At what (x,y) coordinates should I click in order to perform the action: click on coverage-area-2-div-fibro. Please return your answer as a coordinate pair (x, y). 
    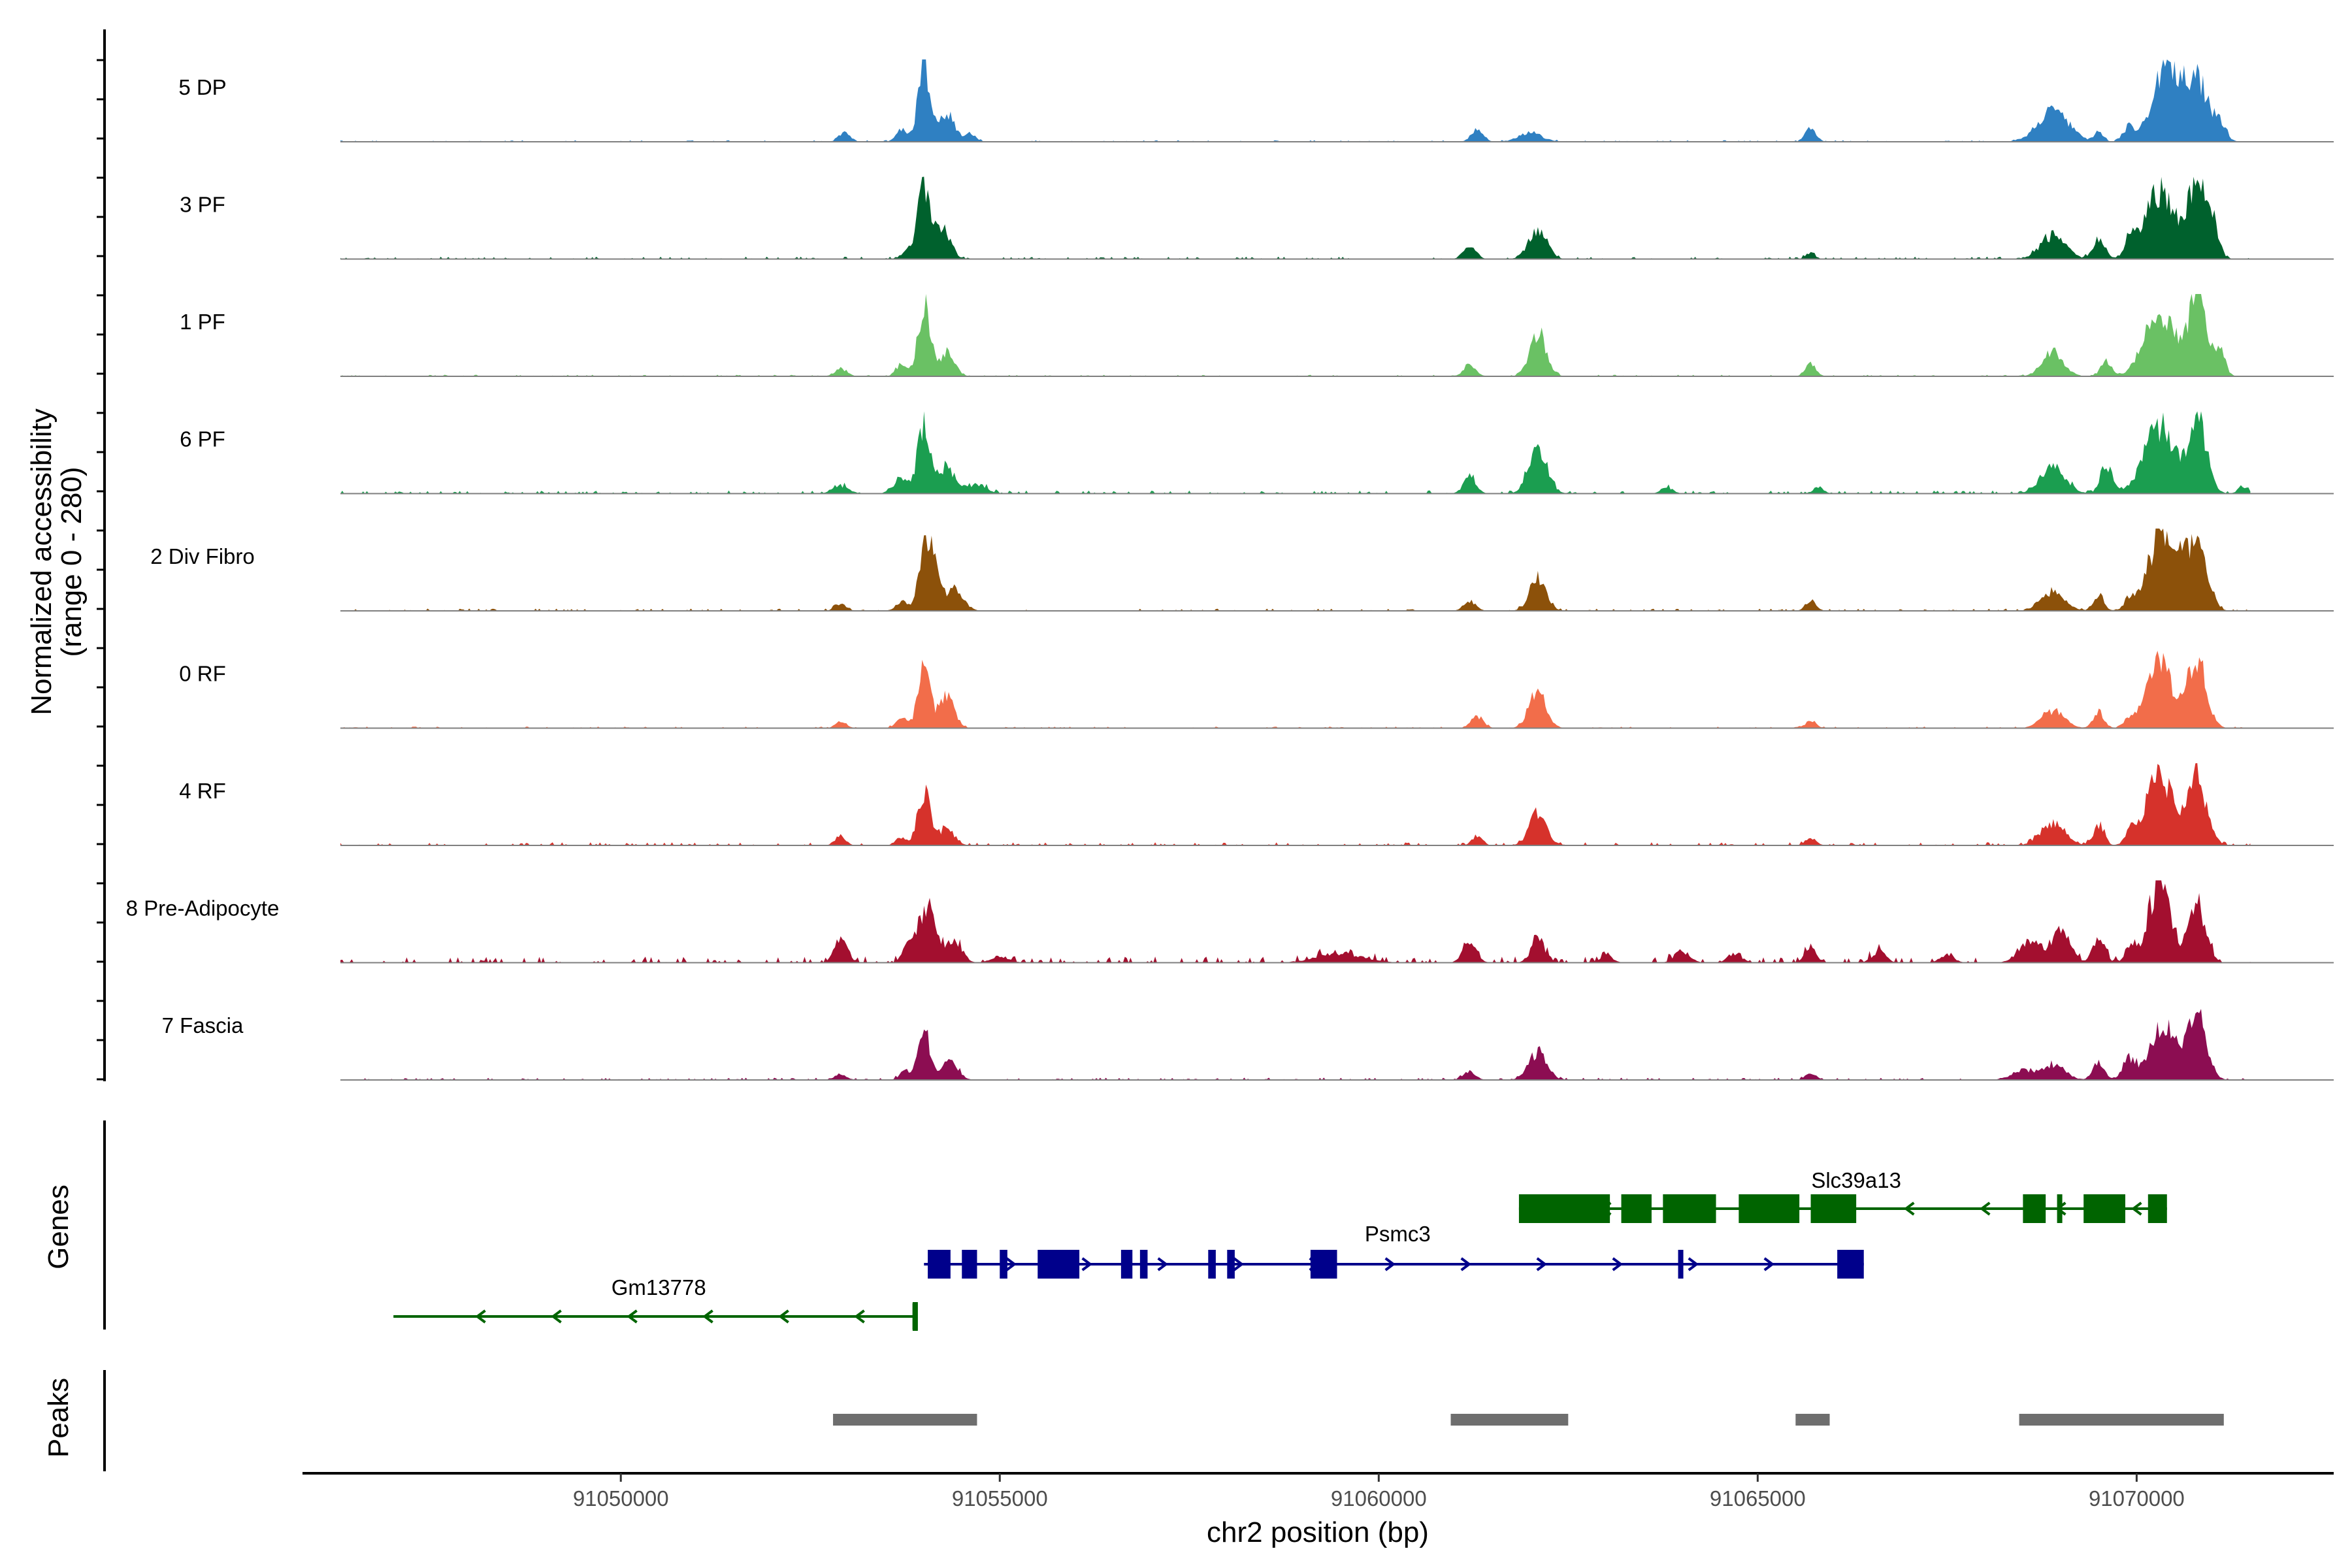
    Looking at the image, I should click on (1295, 570).